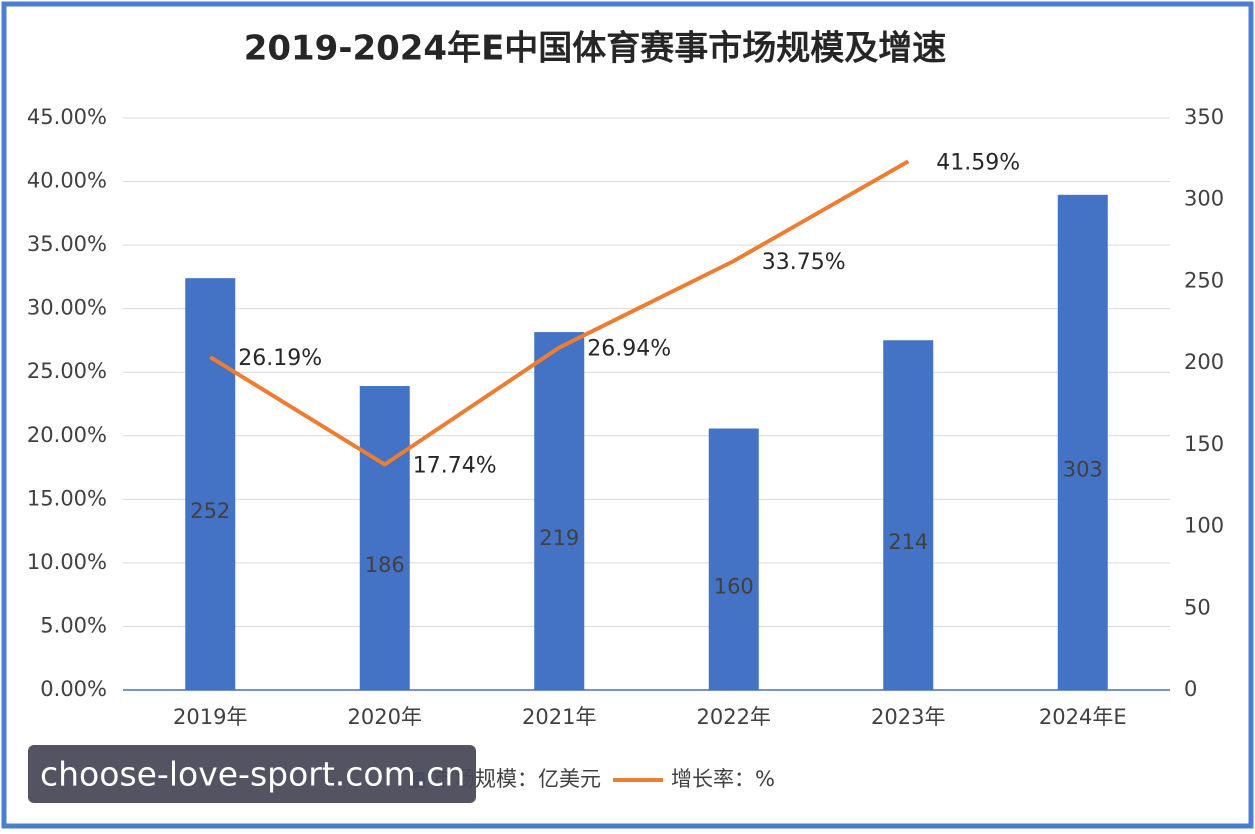 Image resolution: width=1255 pixels, height=834 pixels. Describe the element at coordinates (978, 162) in the screenshot. I see `line-value-label: 41.59%` at that location.